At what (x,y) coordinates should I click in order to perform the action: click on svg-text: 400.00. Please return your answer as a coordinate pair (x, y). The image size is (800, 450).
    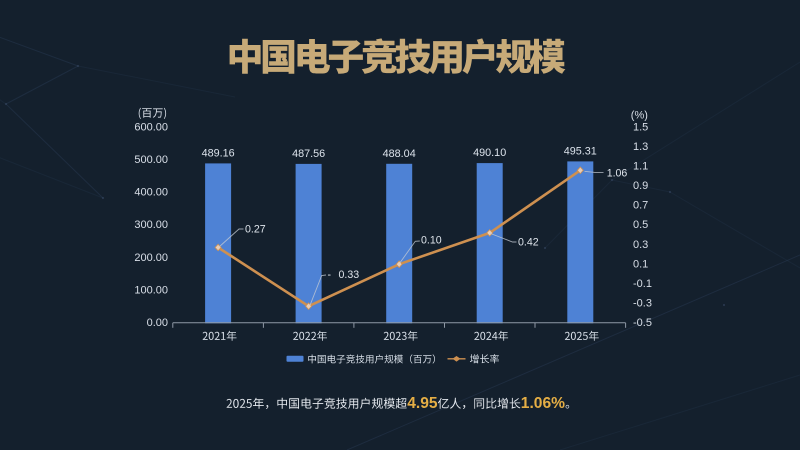
    Looking at the image, I should click on (151, 193).